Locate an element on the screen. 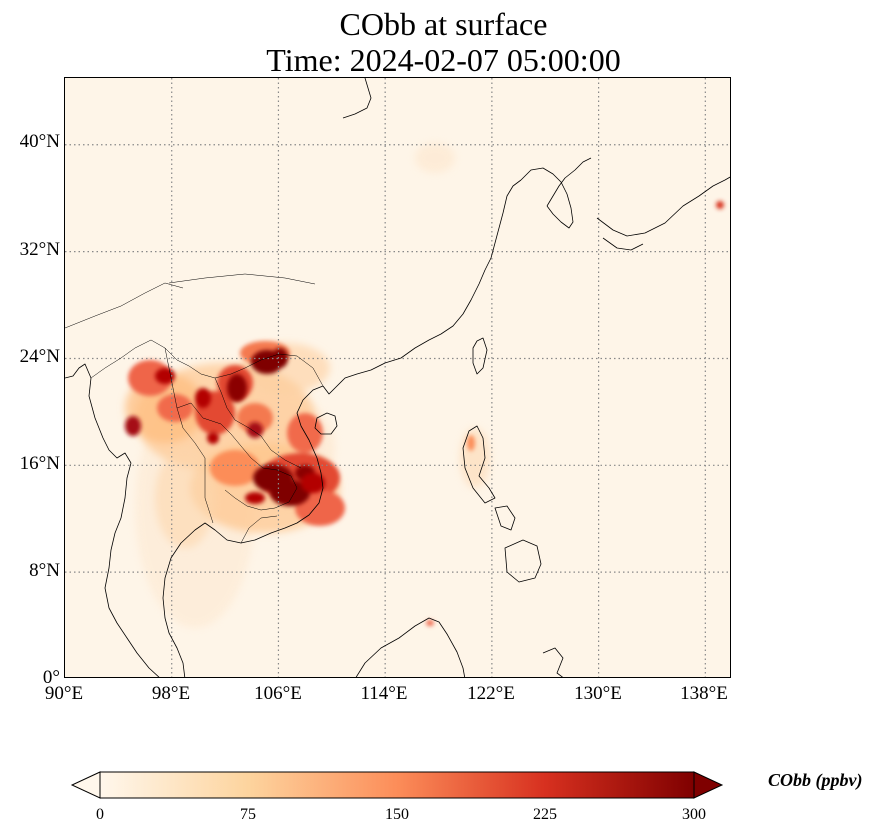 This screenshot has width=887, height=836. lat-tick-40n: 40°N is located at coordinates (39, 141).